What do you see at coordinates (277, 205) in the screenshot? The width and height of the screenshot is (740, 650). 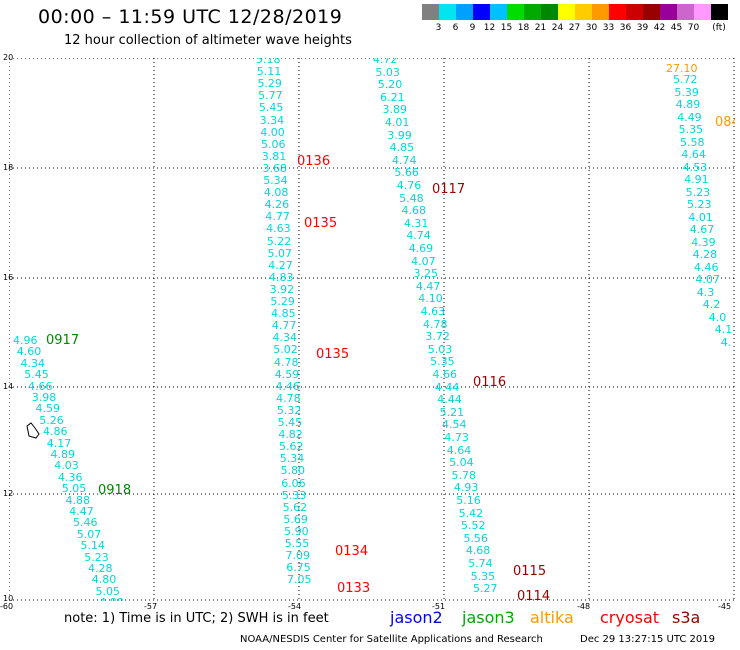 I see `wave-height-value: 4.26` at bounding box center [277, 205].